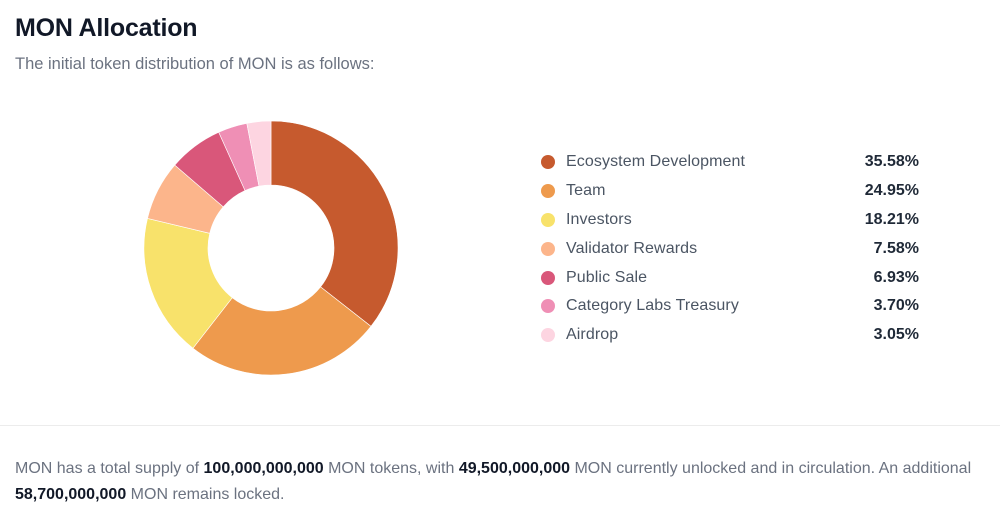 This screenshot has height=515, width=1000. Describe the element at coordinates (891, 191) in the screenshot. I see `legend-value: 24.95%` at that location.